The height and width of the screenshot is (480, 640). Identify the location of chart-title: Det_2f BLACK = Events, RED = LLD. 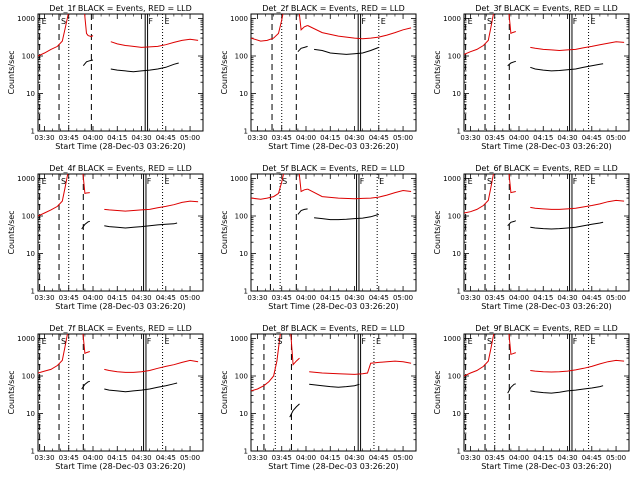
(333, 8).